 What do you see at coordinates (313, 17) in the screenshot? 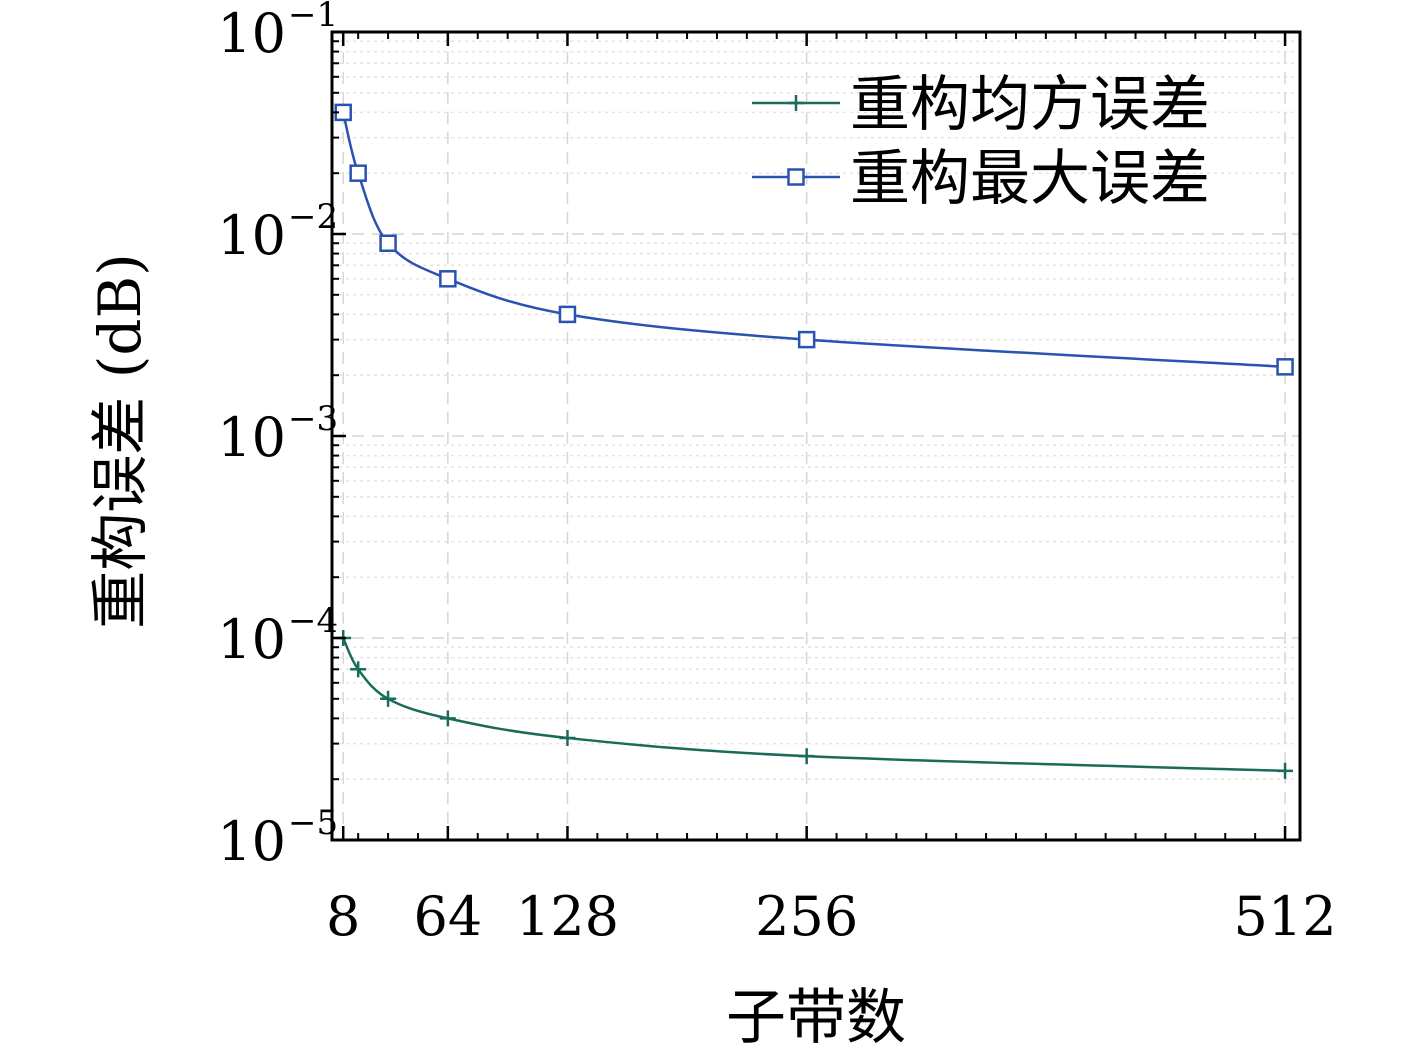
I see `y-tick-exponent: −1` at bounding box center [313, 17].